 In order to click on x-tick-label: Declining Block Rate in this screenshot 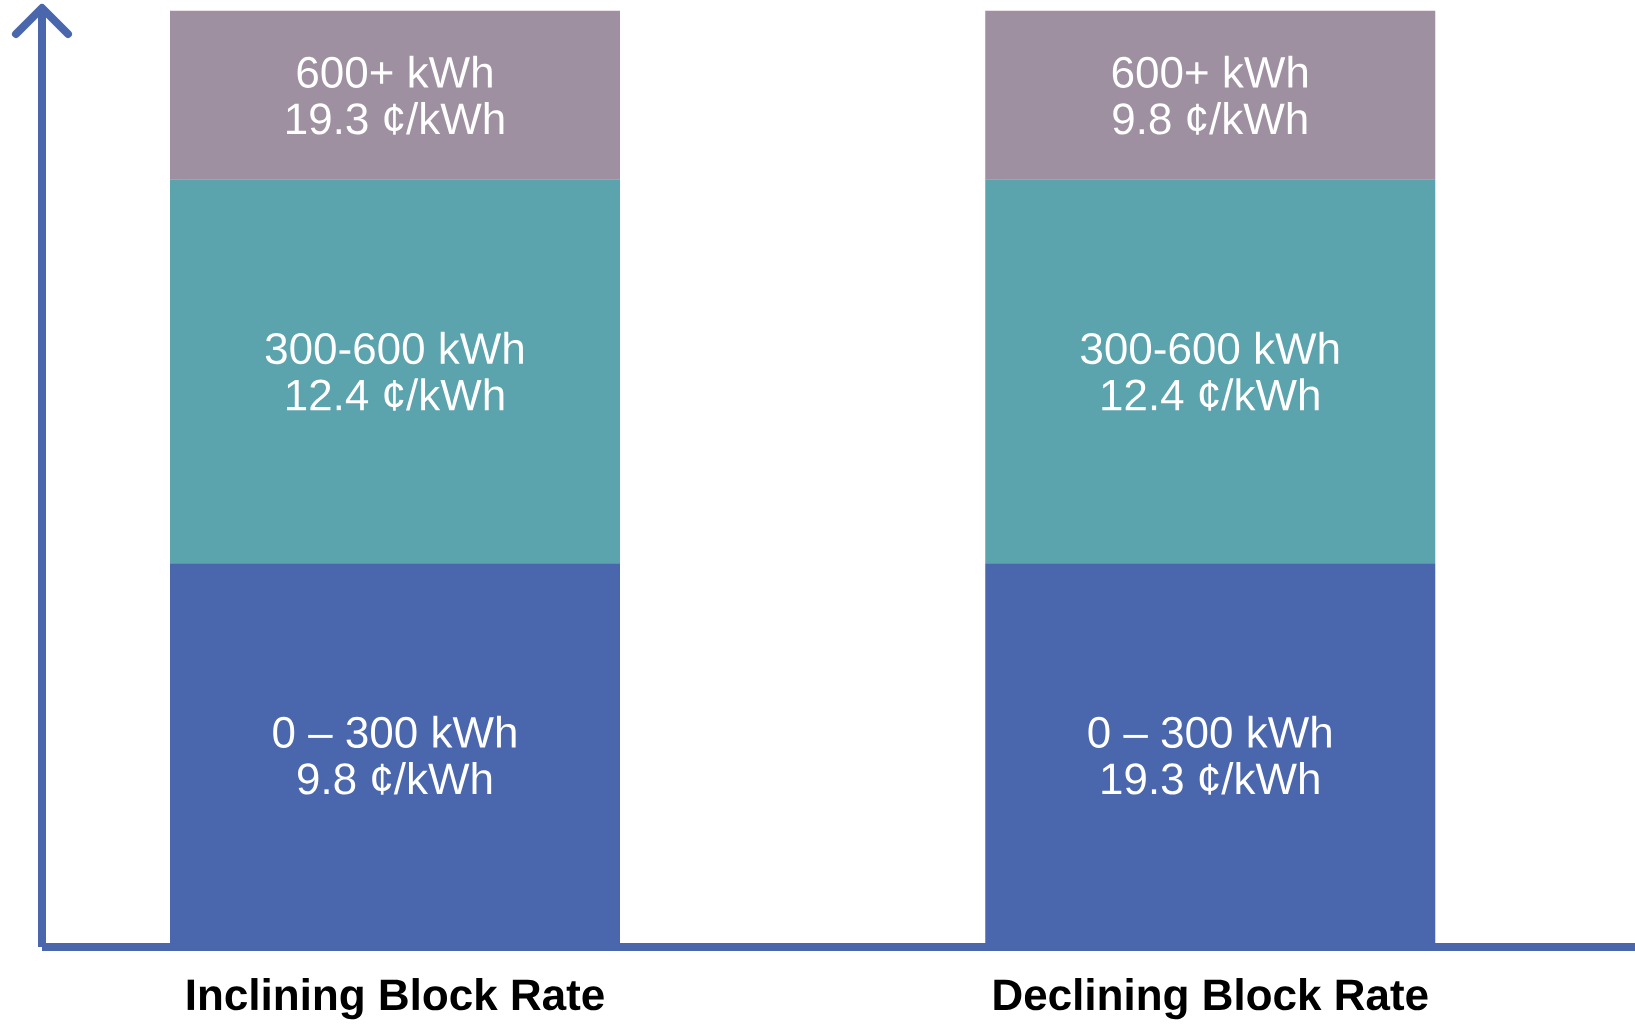, I will do `click(1211, 999)`.